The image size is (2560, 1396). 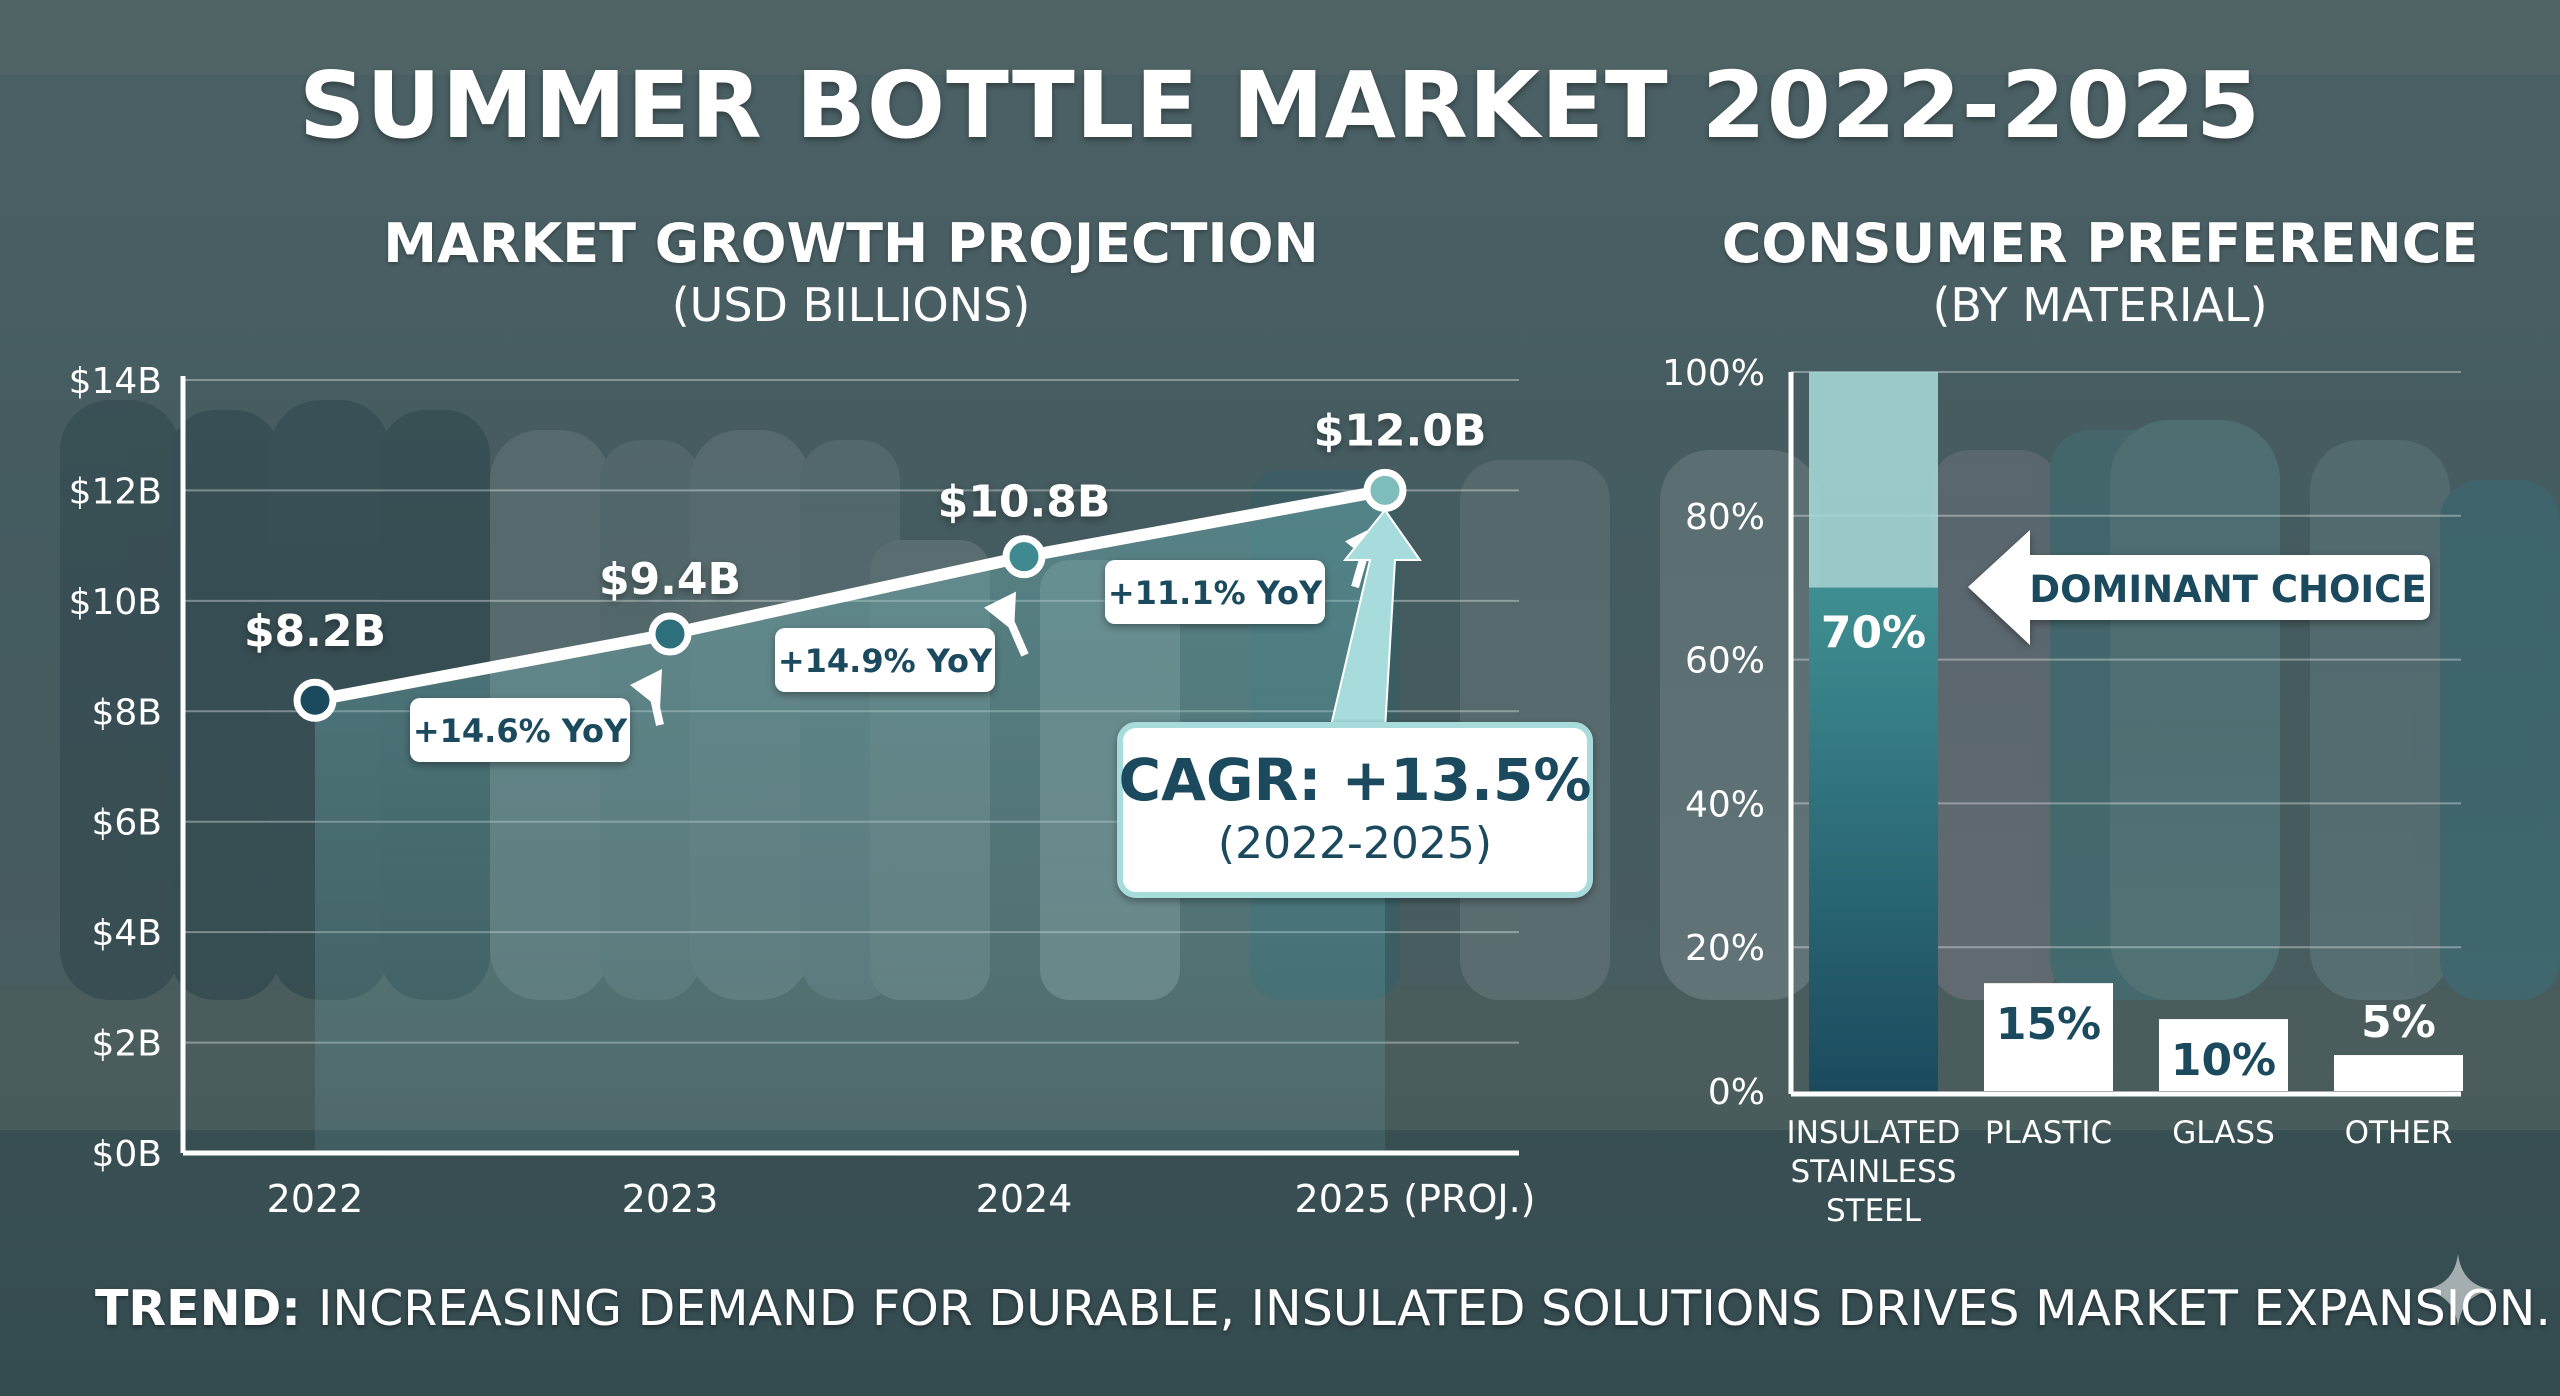 I want to click on line-ytick-label: $10B, so click(x=115, y=602).